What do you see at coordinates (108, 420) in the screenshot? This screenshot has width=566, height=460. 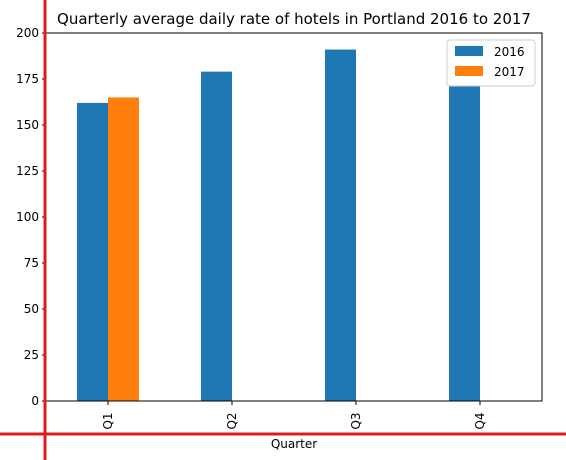 I see `x-tick-label-Q1: Q1` at bounding box center [108, 420].